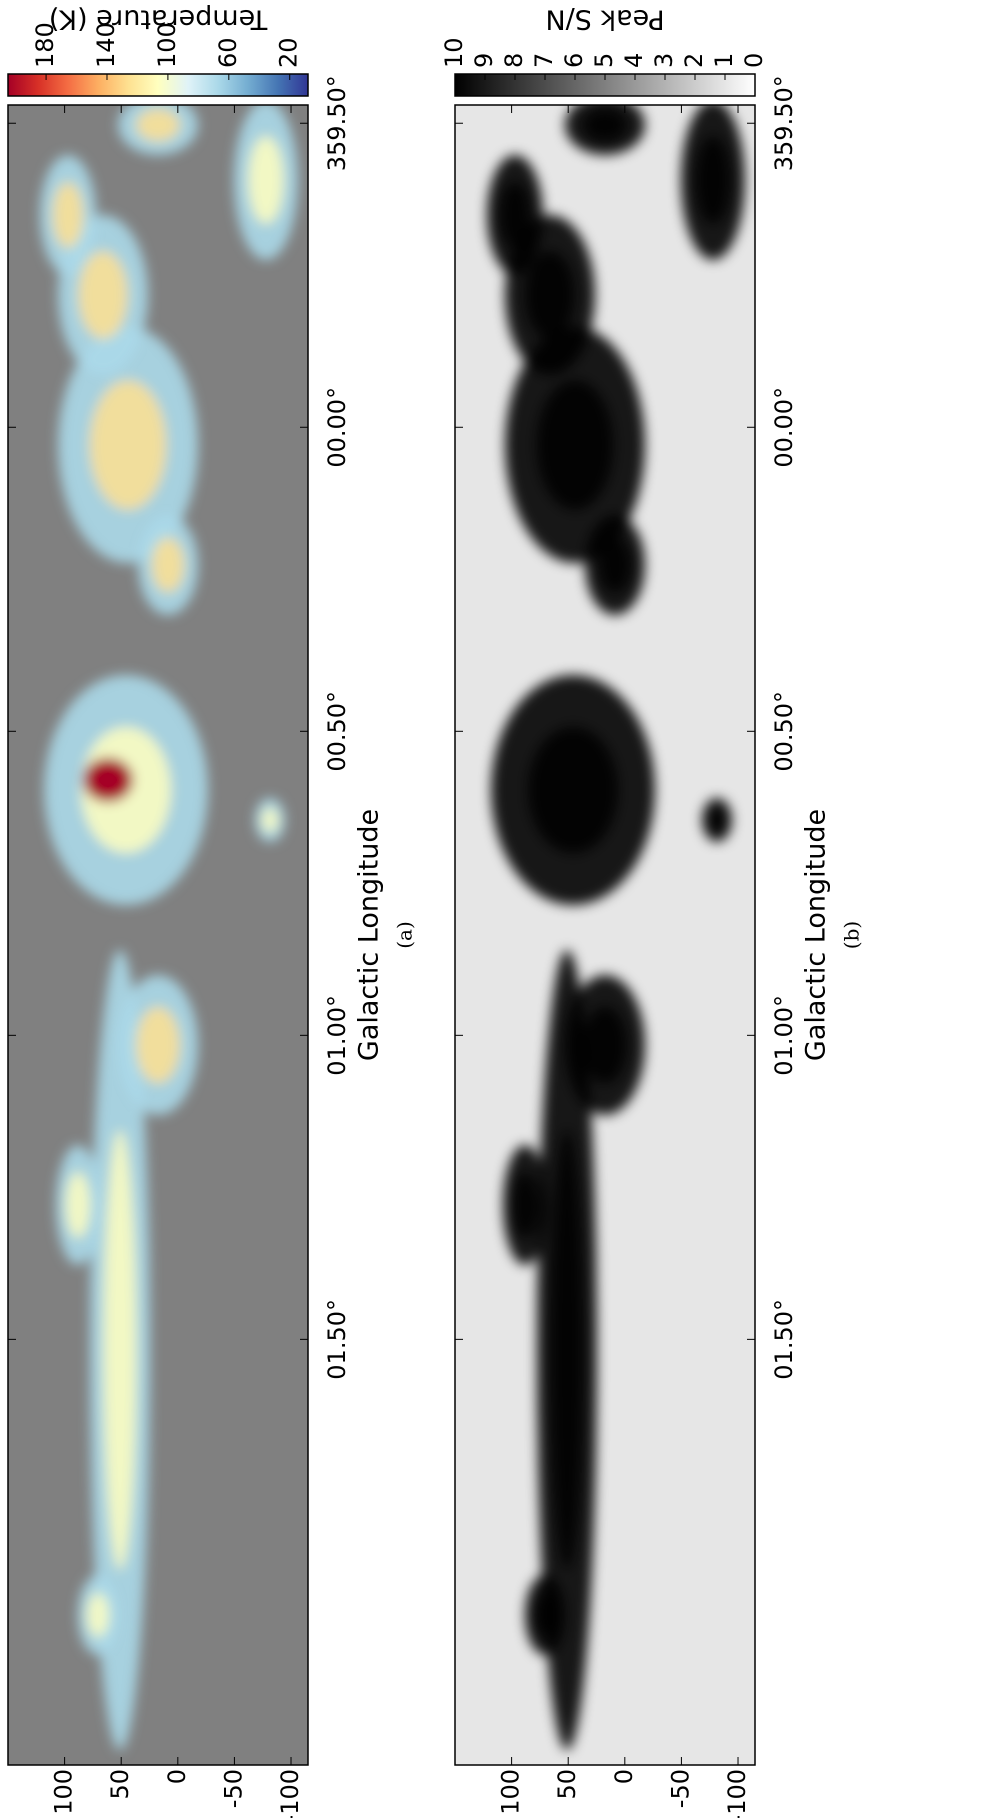  I want to click on colorbar-tick-label: 8, so click(514, 60).